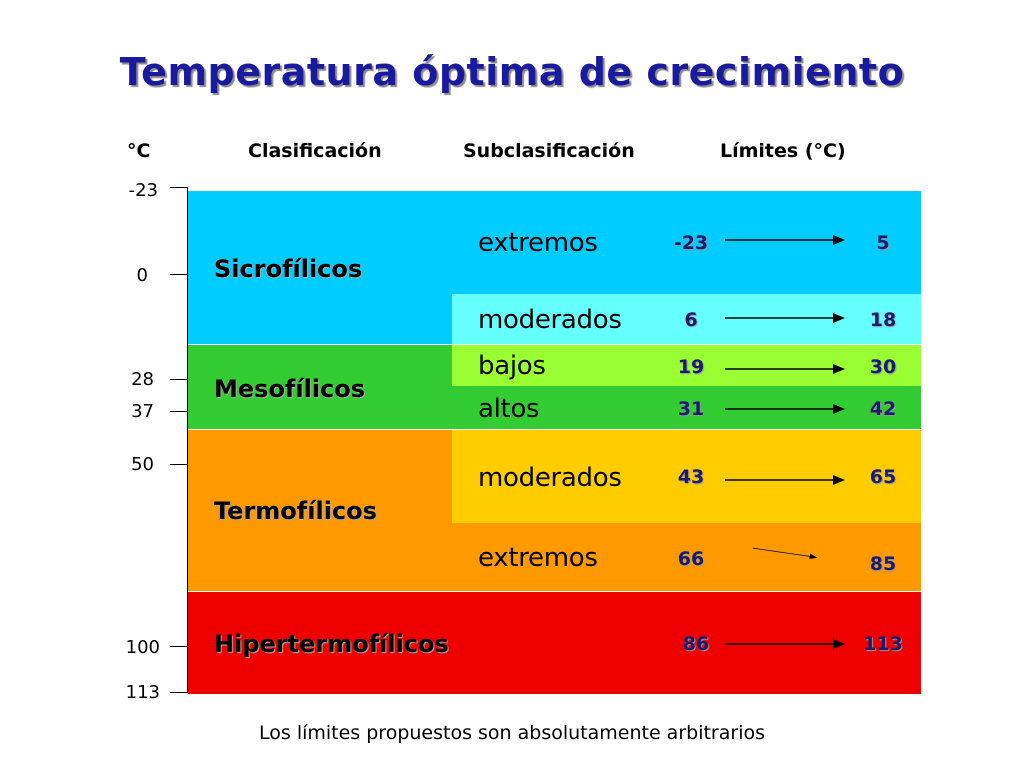 The width and height of the screenshot is (1024, 768). Describe the element at coordinates (691, 559) in the screenshot. I see `limit-low: 66` at that location.